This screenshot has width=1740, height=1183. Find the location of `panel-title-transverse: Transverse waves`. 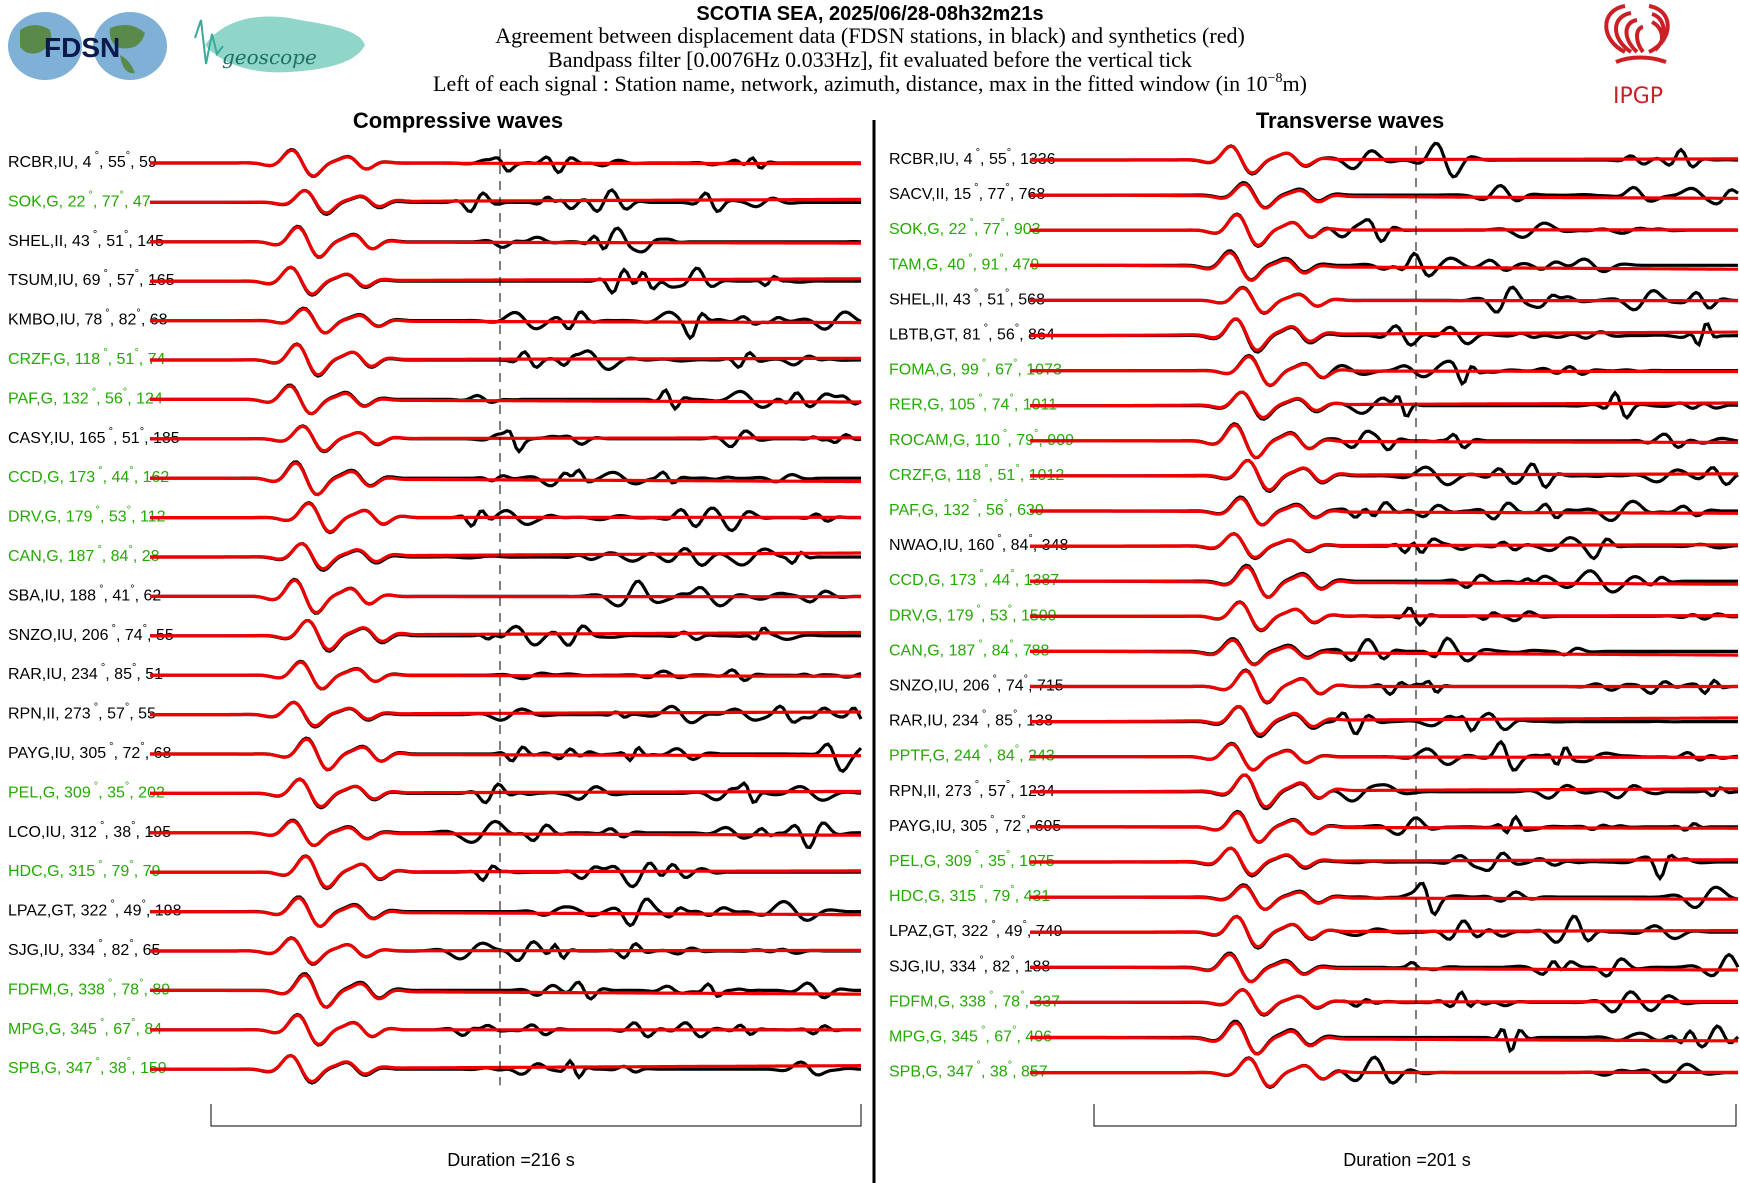

panel-title-transverse: Transverse waves is located at coordinates (1350, 120).